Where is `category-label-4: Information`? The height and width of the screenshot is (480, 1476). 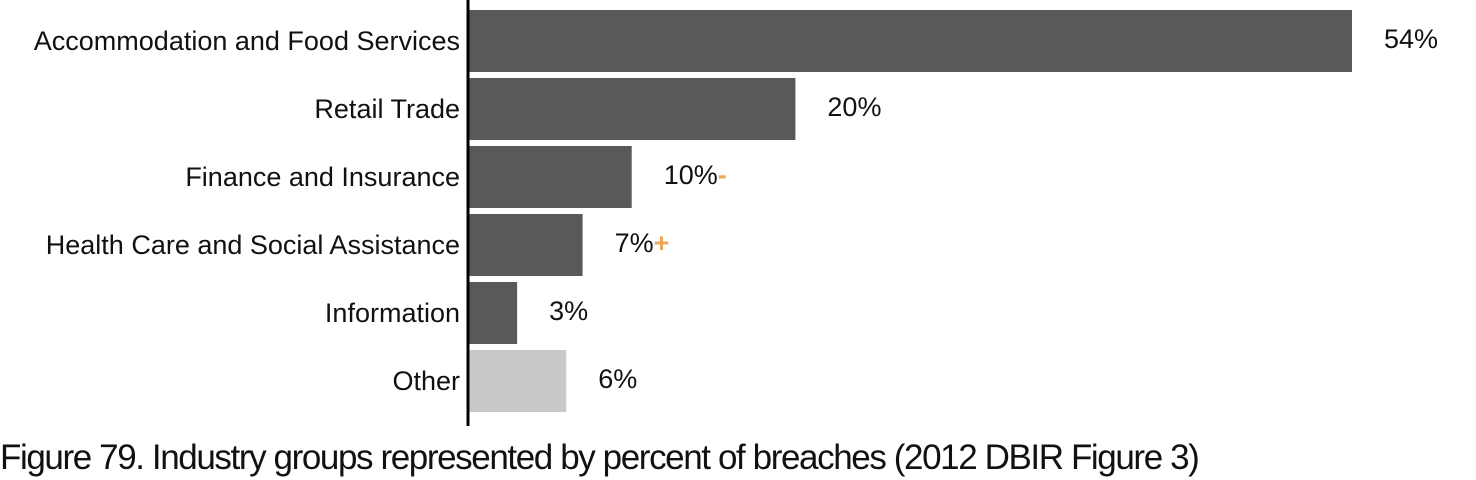
category-label-4: Information is located at coordinates (392, 313).